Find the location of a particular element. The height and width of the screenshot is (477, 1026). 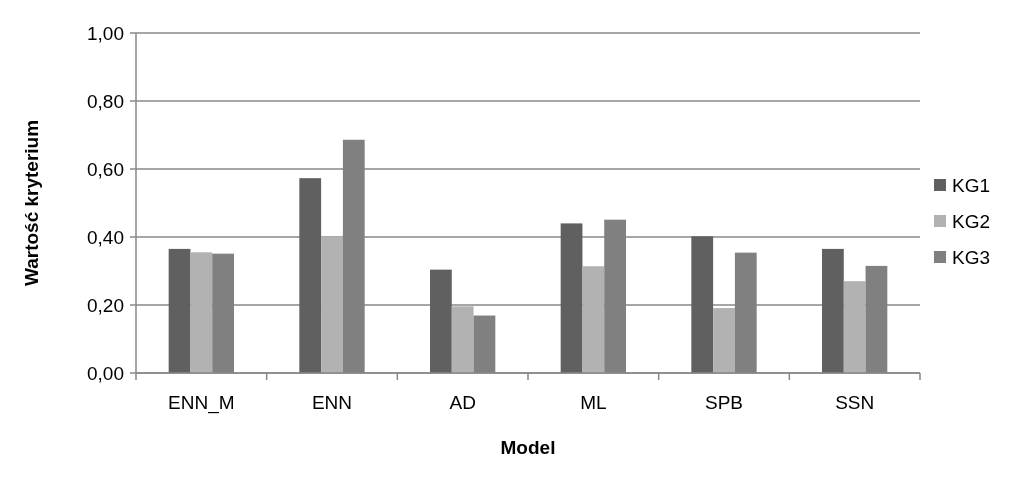

x-axis-title: Model is located at coordinates (528, 447).